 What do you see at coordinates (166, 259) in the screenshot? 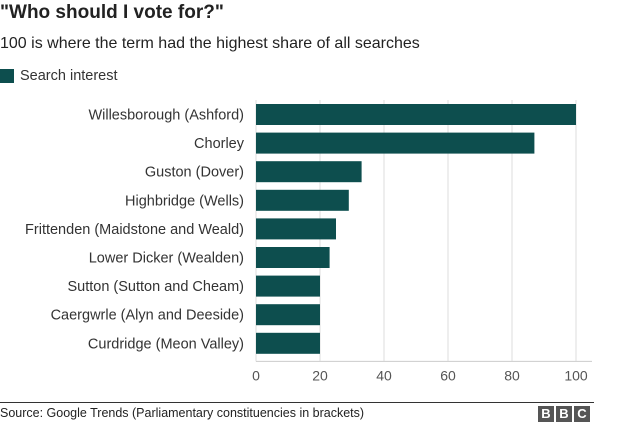
I see `category-label: Lower Dicker (Wealden)` at bounding box center [166, 259].